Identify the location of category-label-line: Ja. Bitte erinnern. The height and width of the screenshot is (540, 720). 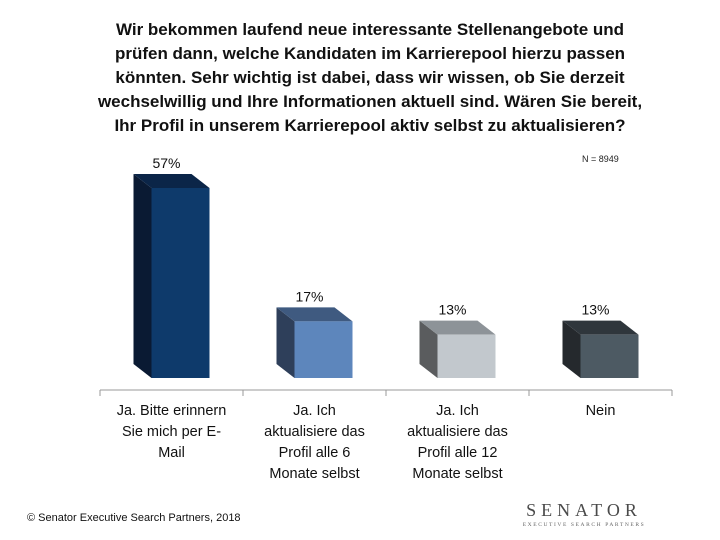
(171, 411).